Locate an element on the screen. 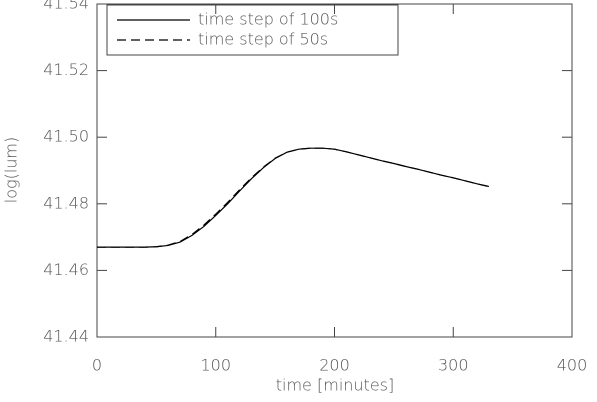  x-axis-label: time [minutes] is located at coordinates (335, 385).